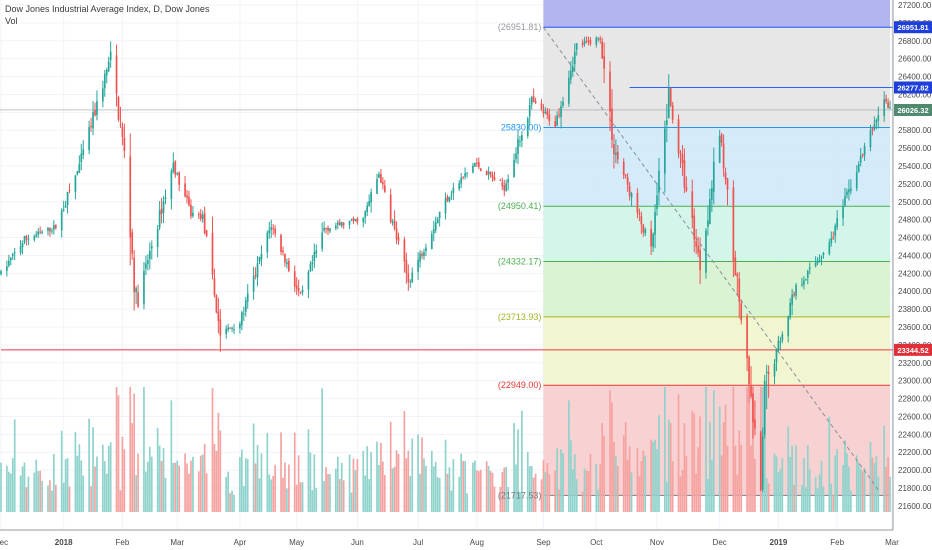  What do you see at coordinates (915, 184) in the screenshot?
I see `y-tick-label: 25200.00` at bounding box center [915, 184].